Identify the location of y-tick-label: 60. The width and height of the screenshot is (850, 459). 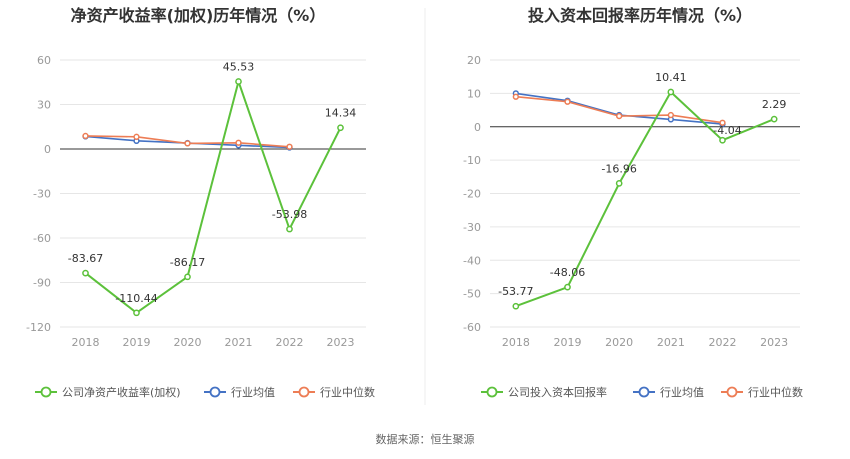
(44, 60).